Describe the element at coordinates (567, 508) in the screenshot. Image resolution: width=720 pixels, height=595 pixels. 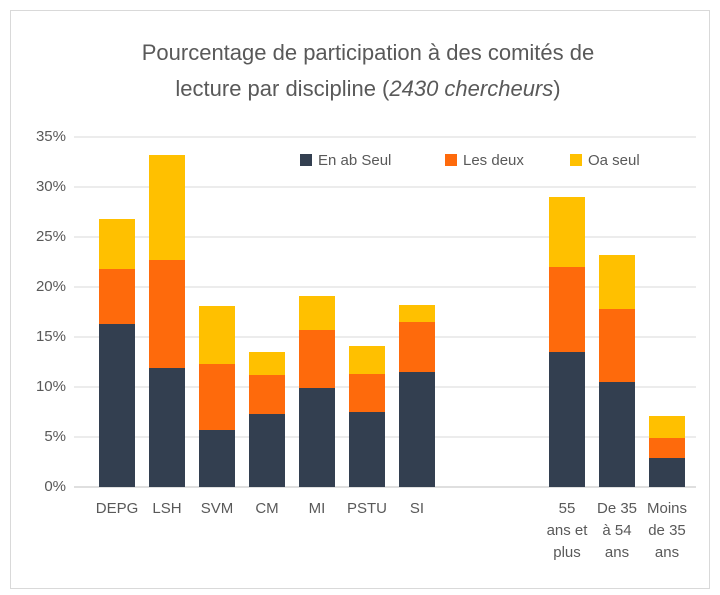
I see `x-tick-label-line: 55` at that location.